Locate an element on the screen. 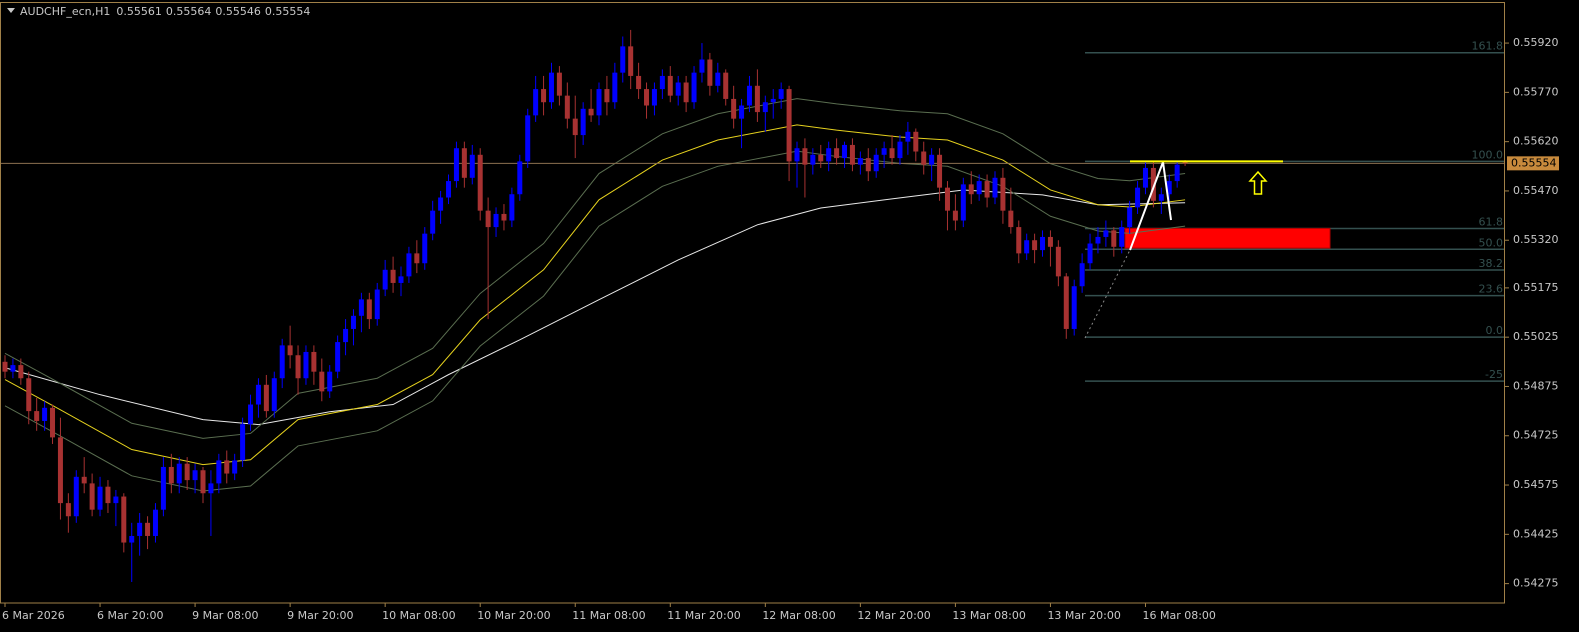  y-tick-label: 0.54275 is located at coordinates (1536, 583).